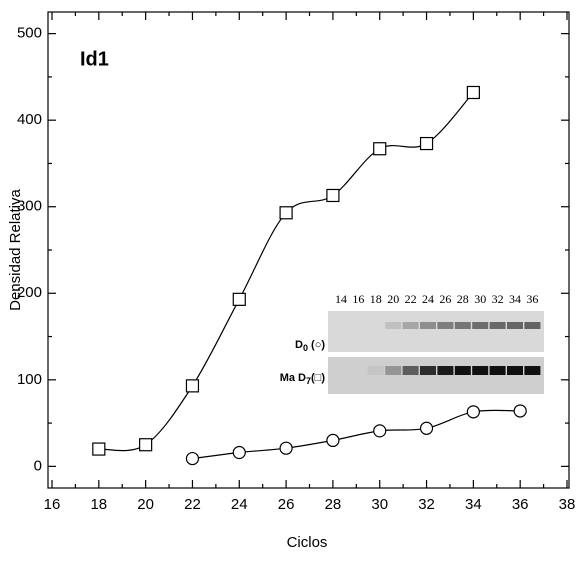  I want to click on y-tick-label: 100, so click(29, 379).